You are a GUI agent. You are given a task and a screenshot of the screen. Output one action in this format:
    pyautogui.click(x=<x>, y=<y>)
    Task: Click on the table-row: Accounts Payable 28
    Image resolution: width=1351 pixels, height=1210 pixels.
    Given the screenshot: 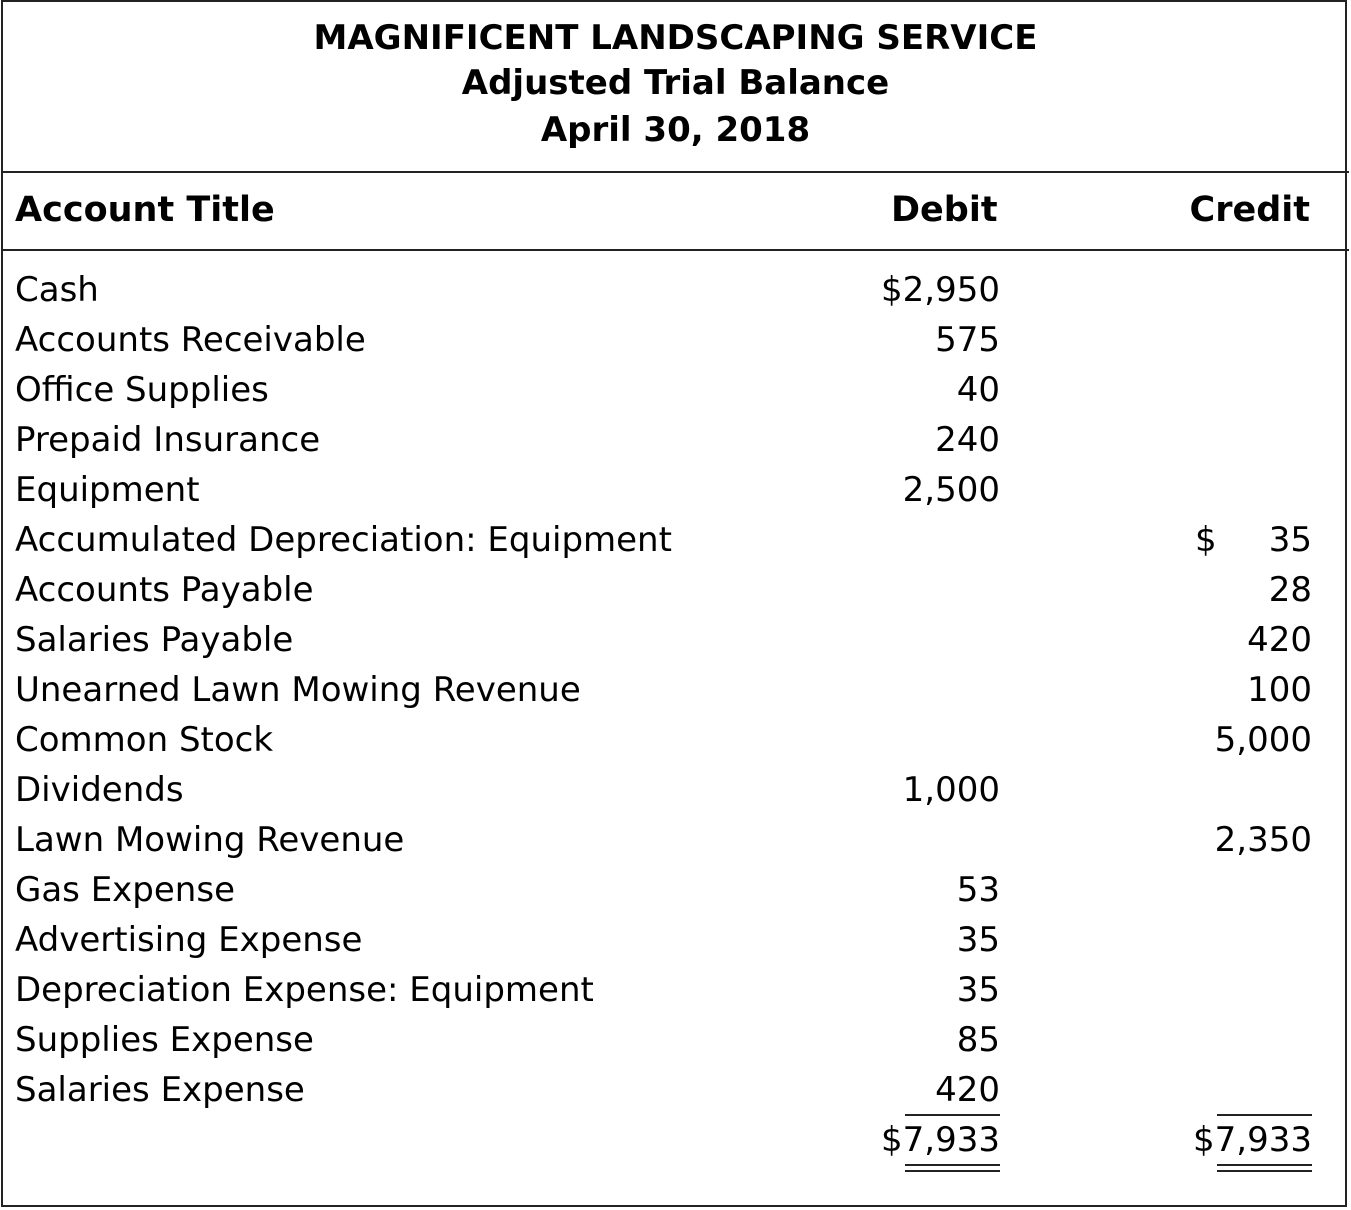 What is the action you would take?
    pyautogui.click(x=675, y=590)
    